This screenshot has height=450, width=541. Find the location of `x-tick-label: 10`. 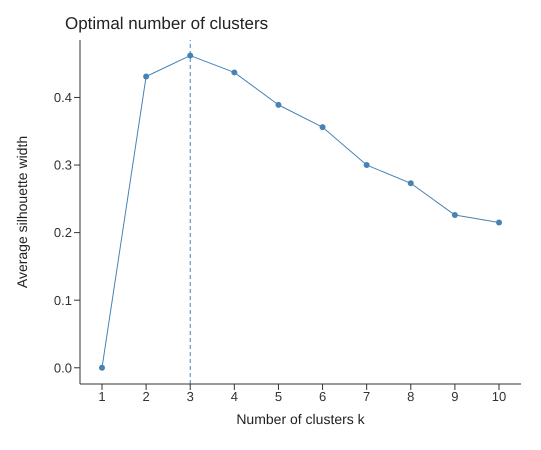

x-tick-label: 10 is located at coordinates (499, 396).